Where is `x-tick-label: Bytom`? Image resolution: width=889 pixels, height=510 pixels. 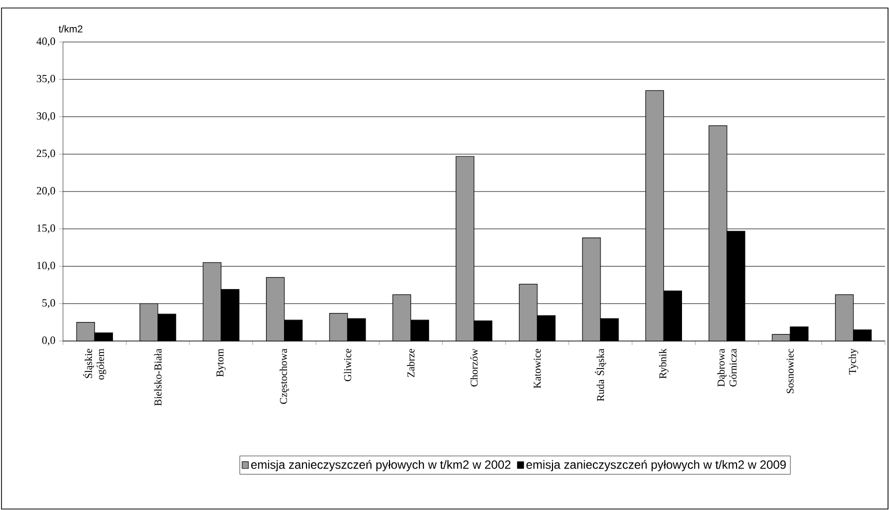 x-tick-label: Bytom is located at coordinates (221, 362).